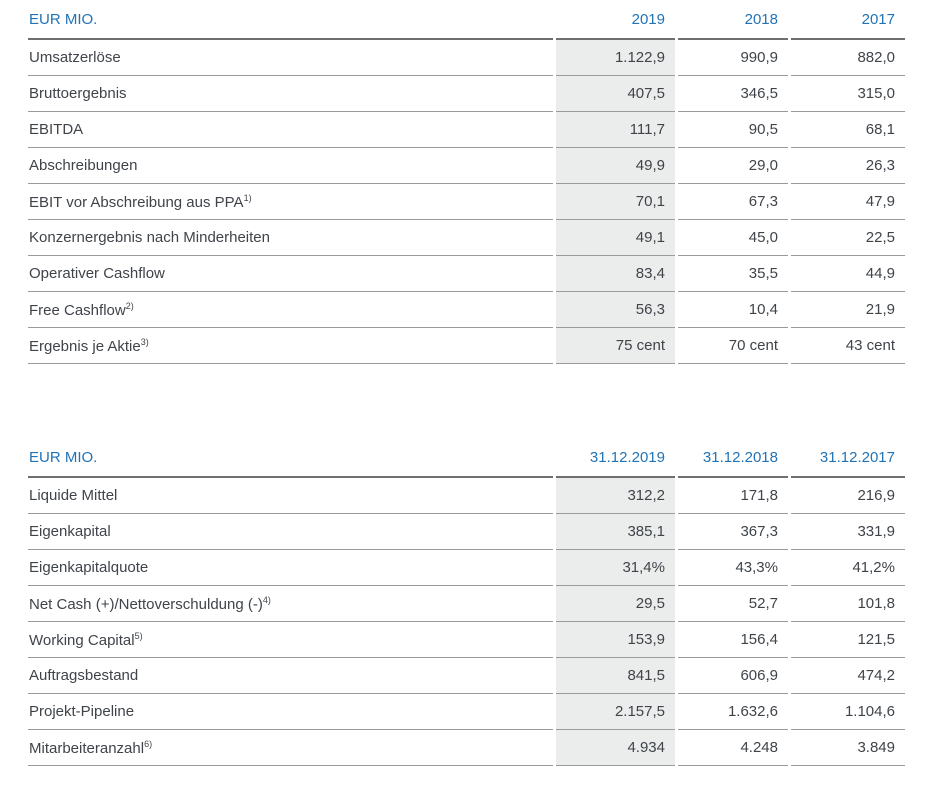 The image size is (932, 812). What do you see at coordinates (848, 94) in the screenshot?
I see `value-cell: 315,0` at bounding box center [848, 94].